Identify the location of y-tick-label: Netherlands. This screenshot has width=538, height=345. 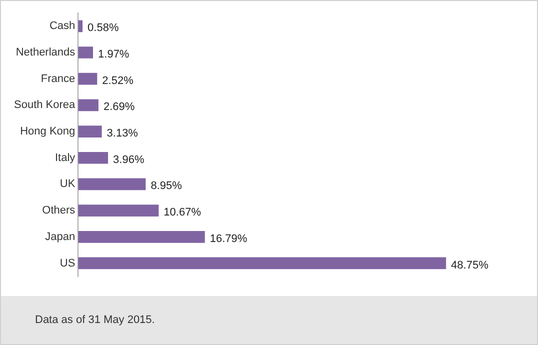
(46, 52).